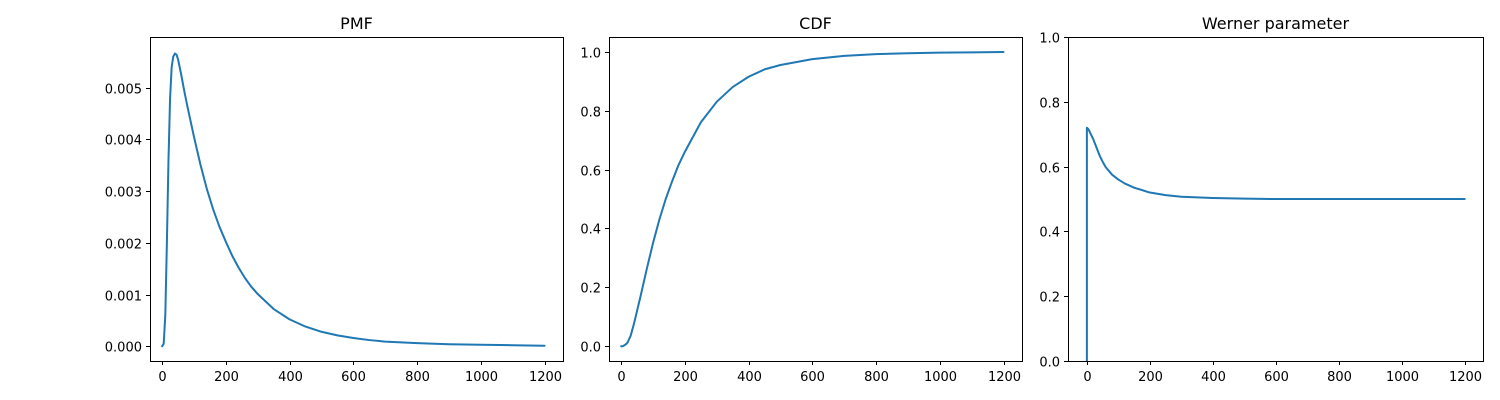 This screenshot has height=400, width=1500. Describe the element at coordinates (590, 289) in the screenshot. I see `cdf-y-tick-label: 0.2` at that location.